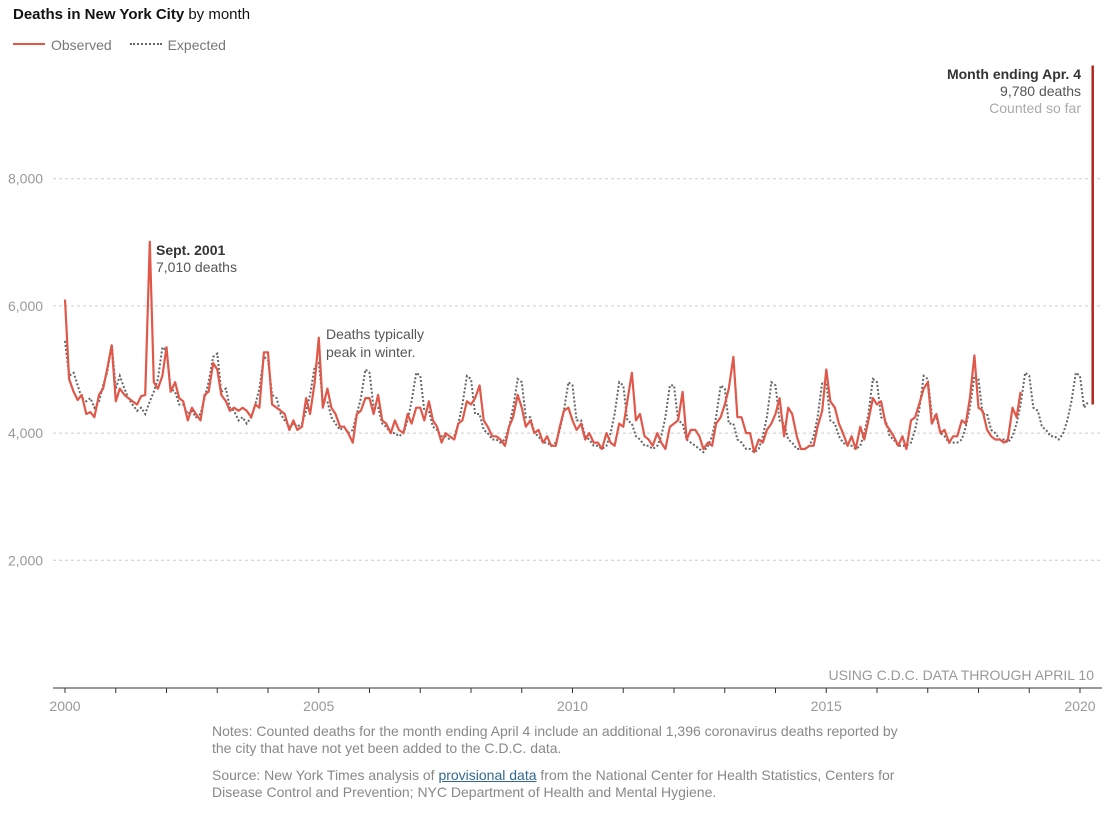 This screenshot has width=1107, height=819. What do you see at coordinates (196, 267) in the screenshot?
I see `annotation-sept-2001-value: 7,010 deaths` at bounding box center [196, 267].